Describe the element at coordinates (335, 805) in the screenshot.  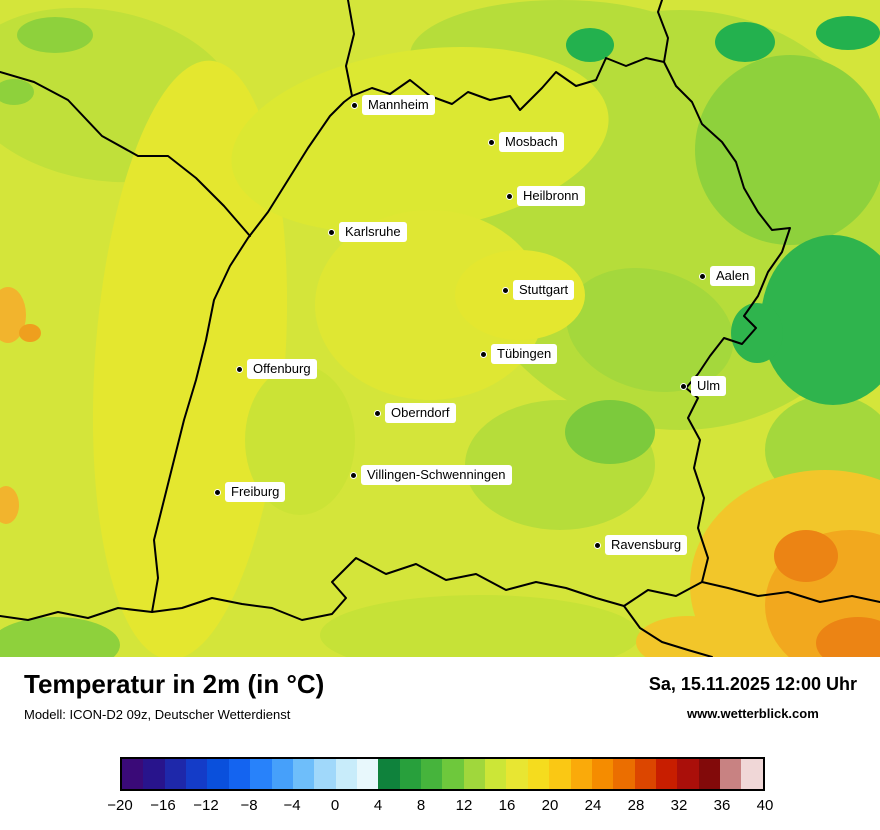
I see `colorbar-tick-label: 0` at that location.